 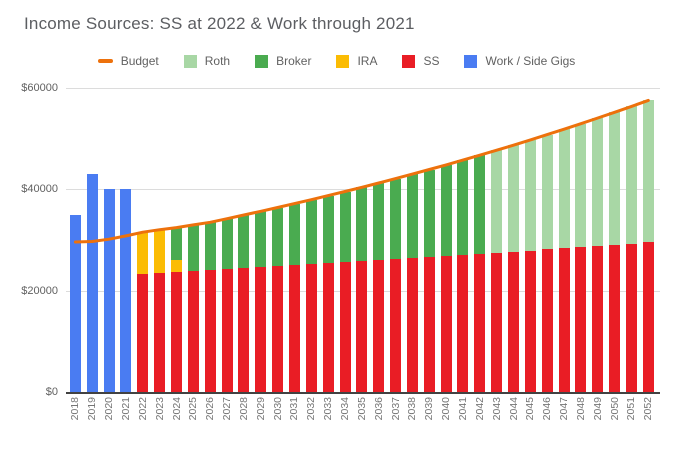 I want to click on bar-2040, so click(x=446, y=278).